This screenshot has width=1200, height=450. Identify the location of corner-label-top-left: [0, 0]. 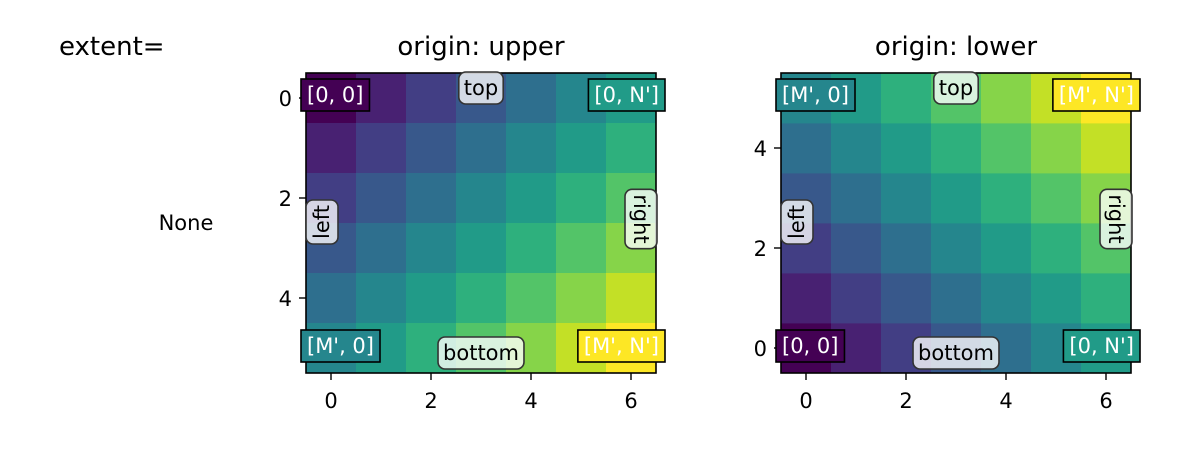
(335, 95).